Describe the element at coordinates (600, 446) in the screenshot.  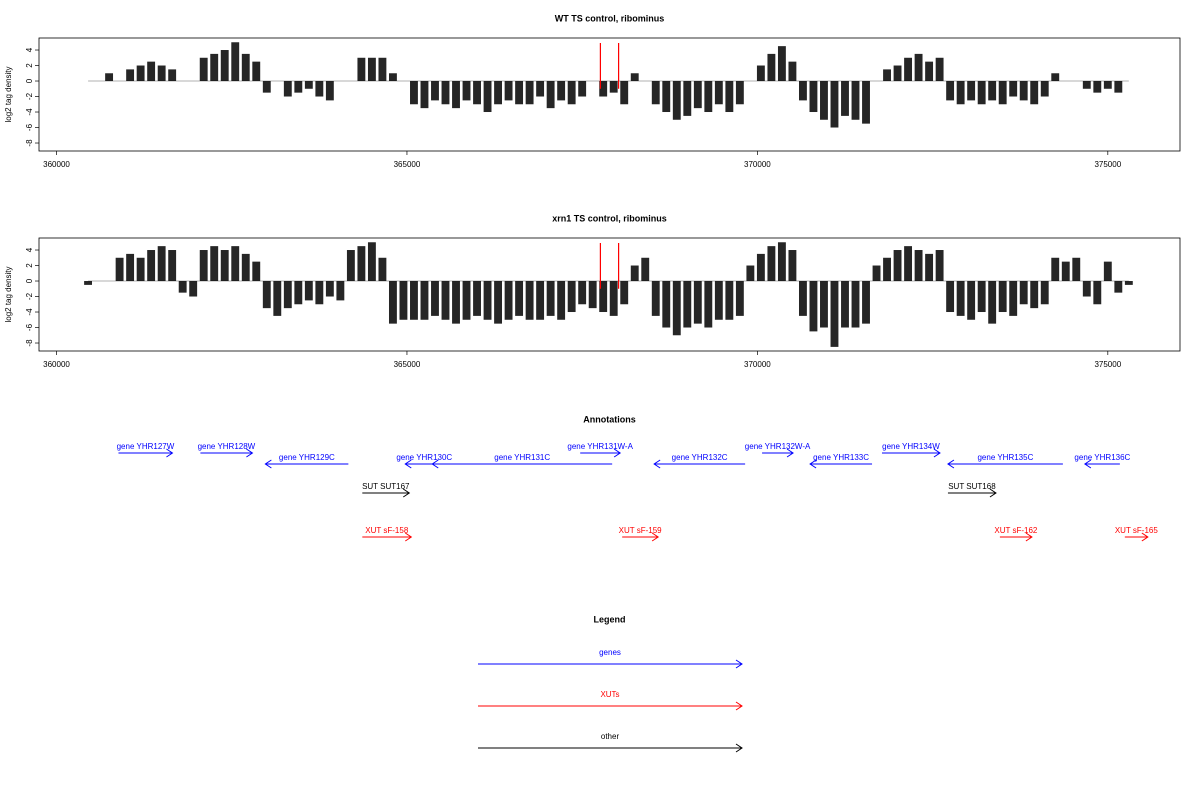
I see `feature-label: gene YHR131W-A` at that location.